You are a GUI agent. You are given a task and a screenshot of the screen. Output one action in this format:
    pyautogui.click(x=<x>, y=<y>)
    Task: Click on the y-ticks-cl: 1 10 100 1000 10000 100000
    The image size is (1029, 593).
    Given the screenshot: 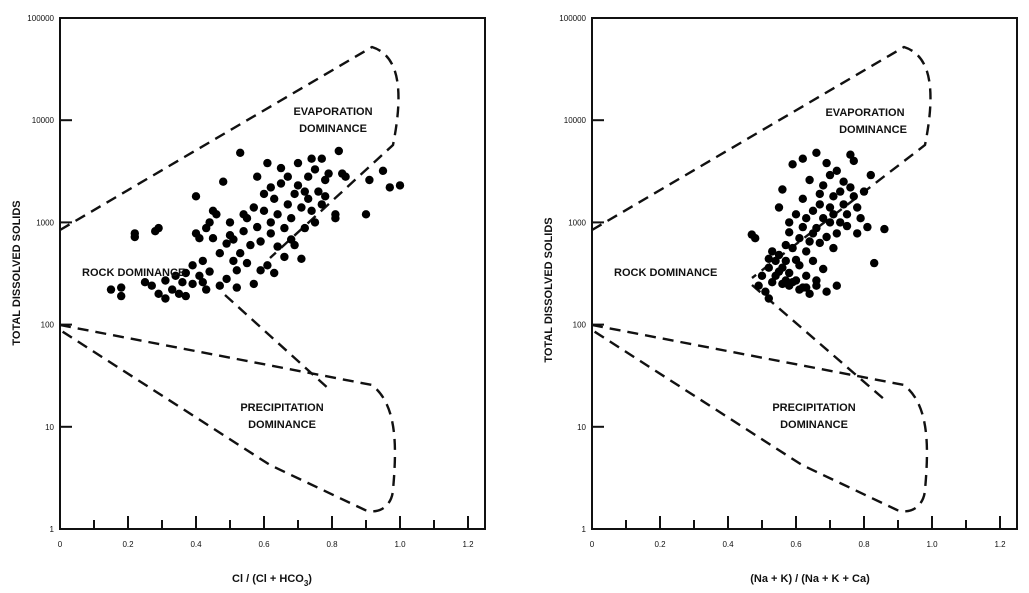 What is the action you would take?
    pyautogui.click(x=49, y=274)
    